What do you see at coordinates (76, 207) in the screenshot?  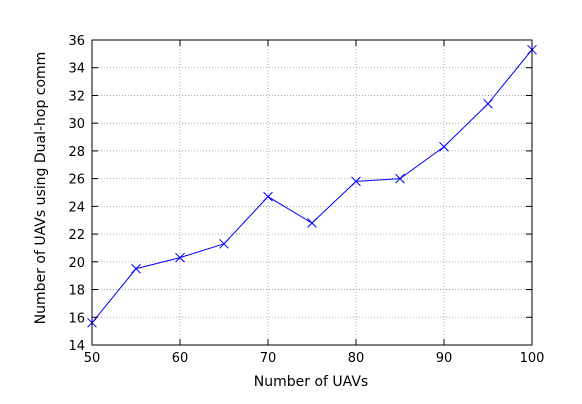 I see `y-tick-label: 24` at bounding box center [76, 207].